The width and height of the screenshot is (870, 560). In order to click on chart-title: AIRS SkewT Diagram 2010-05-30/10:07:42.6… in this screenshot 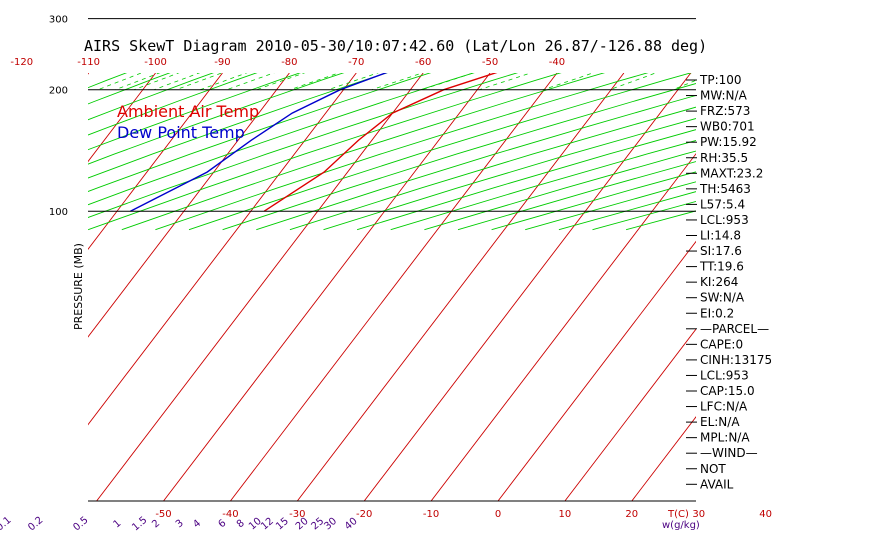, I will do `click(395, 46)`.